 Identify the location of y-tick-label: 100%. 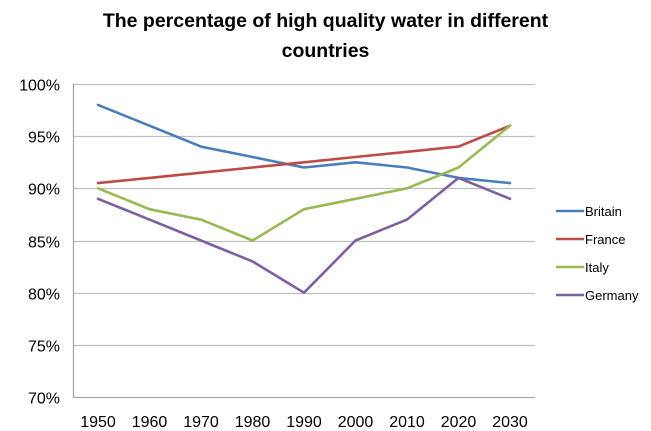
(39, 86).